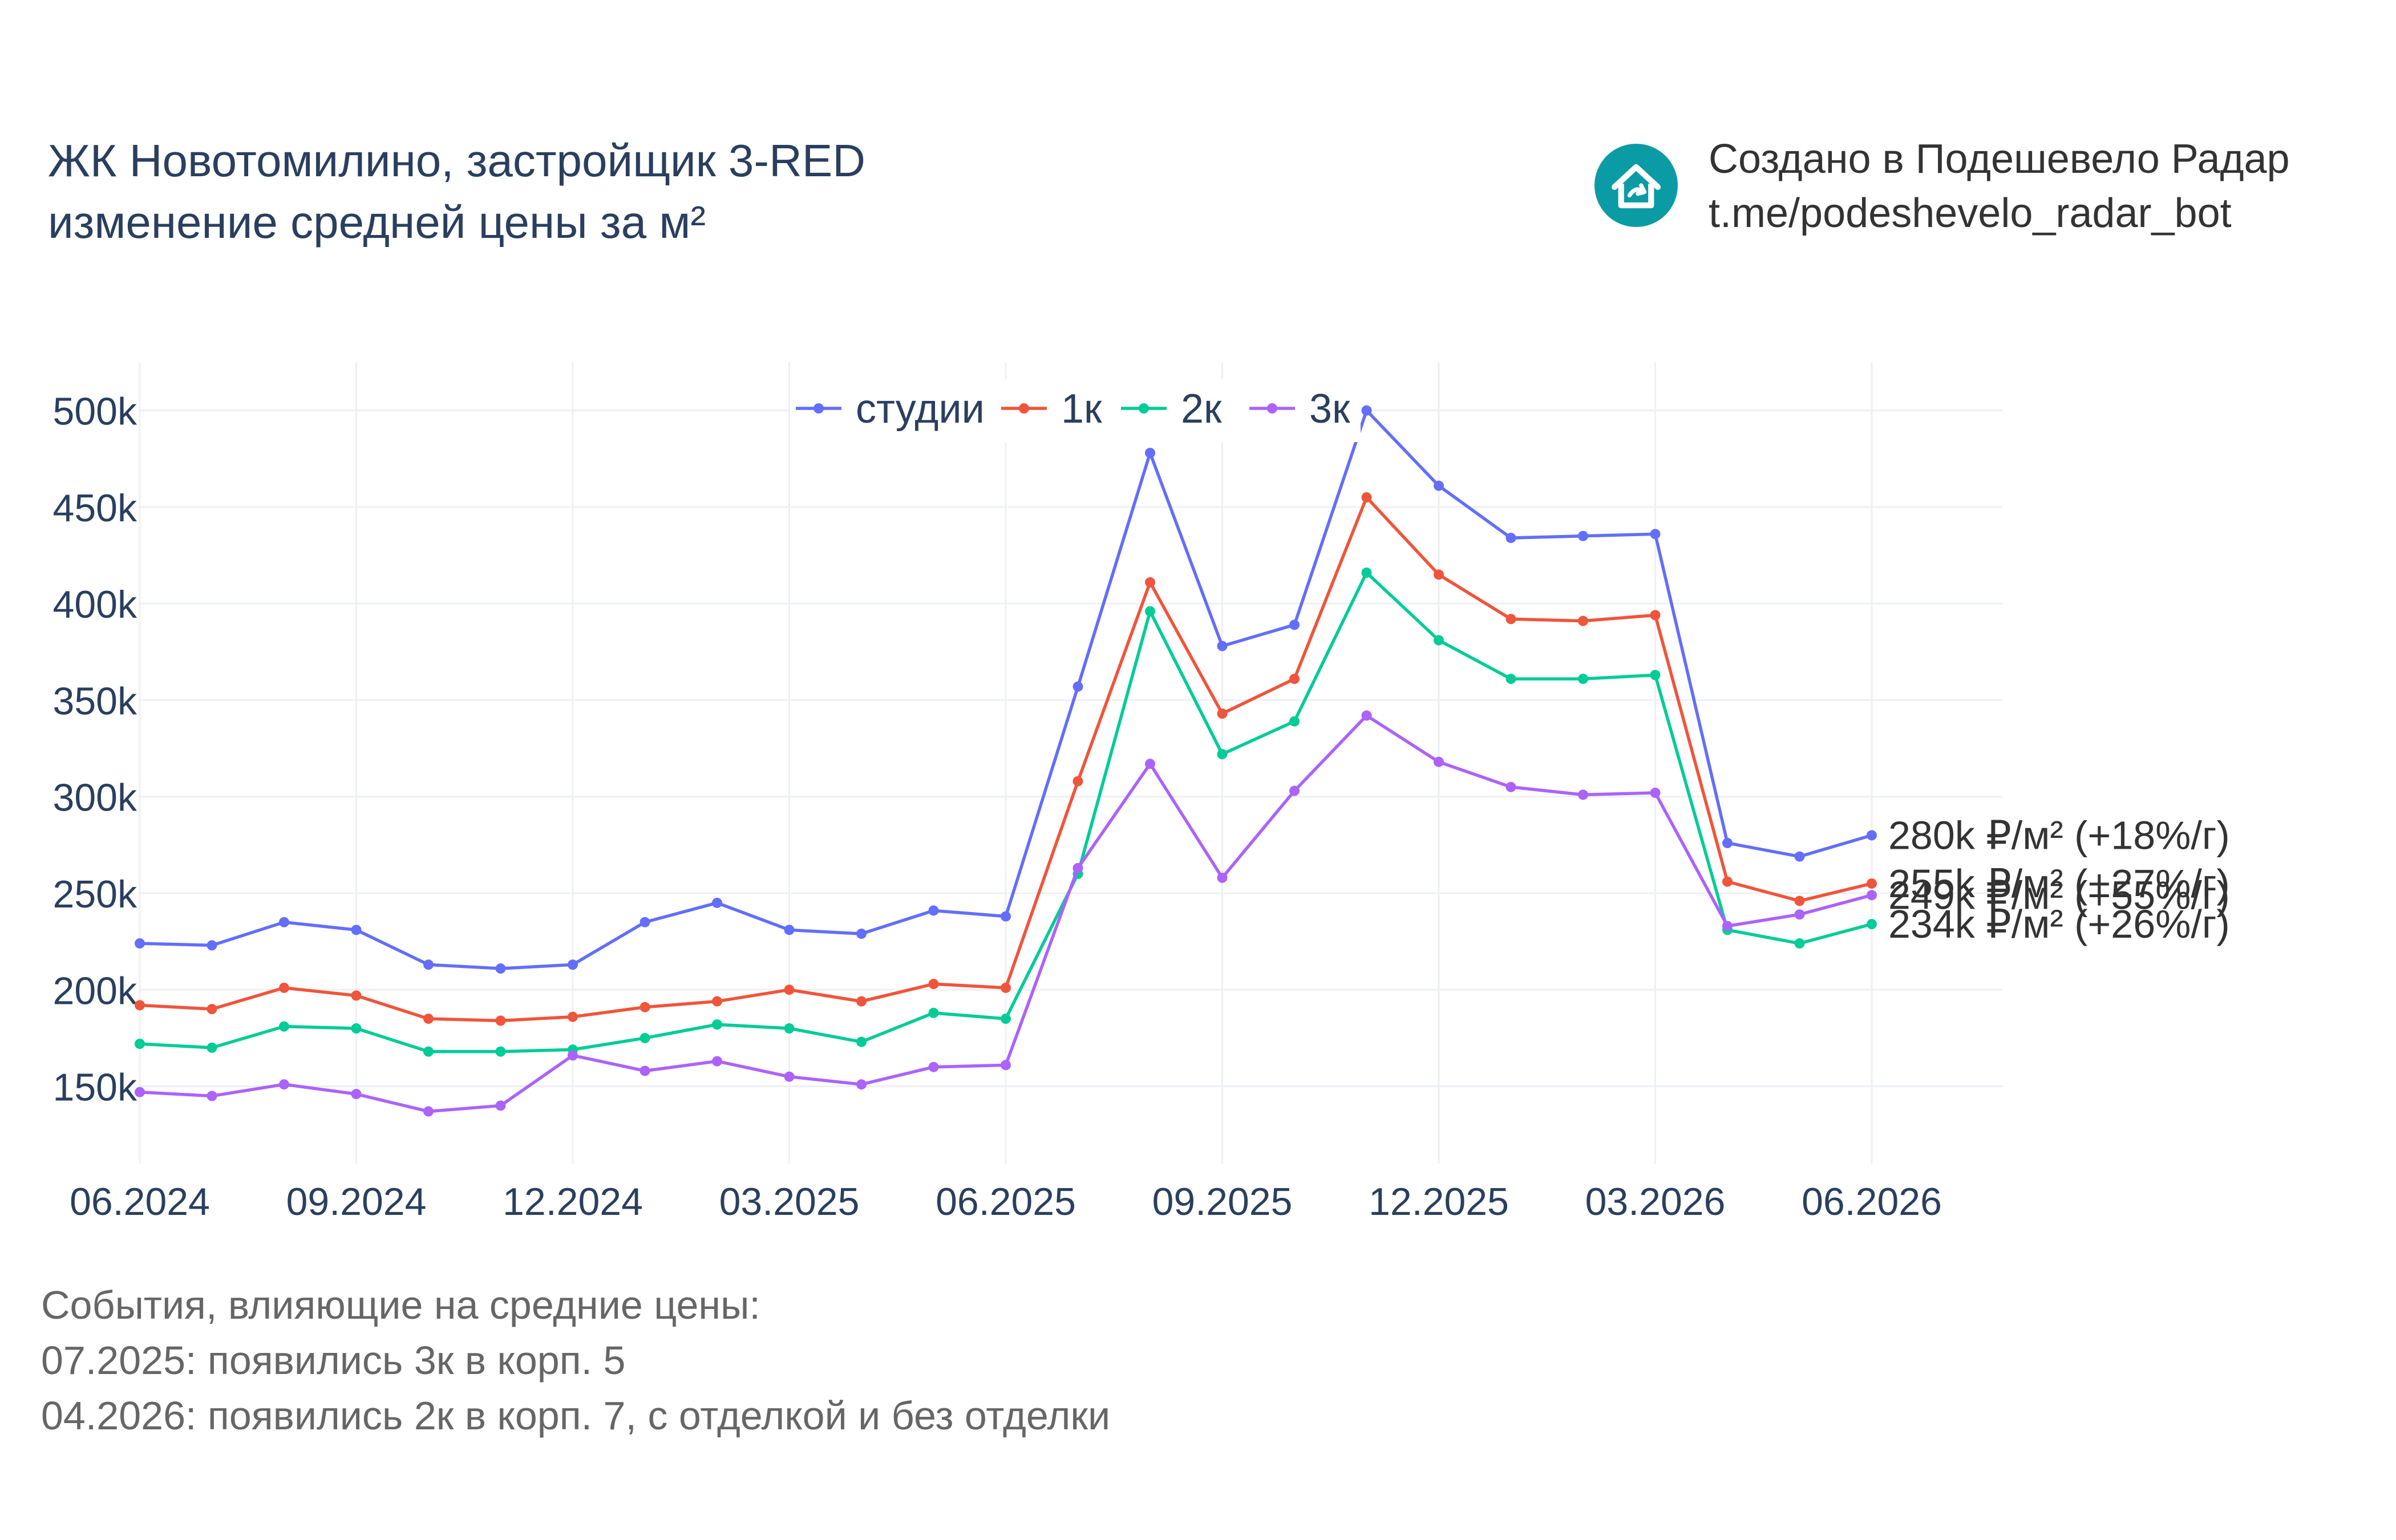 The height and width of the screenshot is (1540, 2396). Describe the element at coordinates (1872, 1201) in the screenshot. I see `x-tick-label: 06.2026` at that location.